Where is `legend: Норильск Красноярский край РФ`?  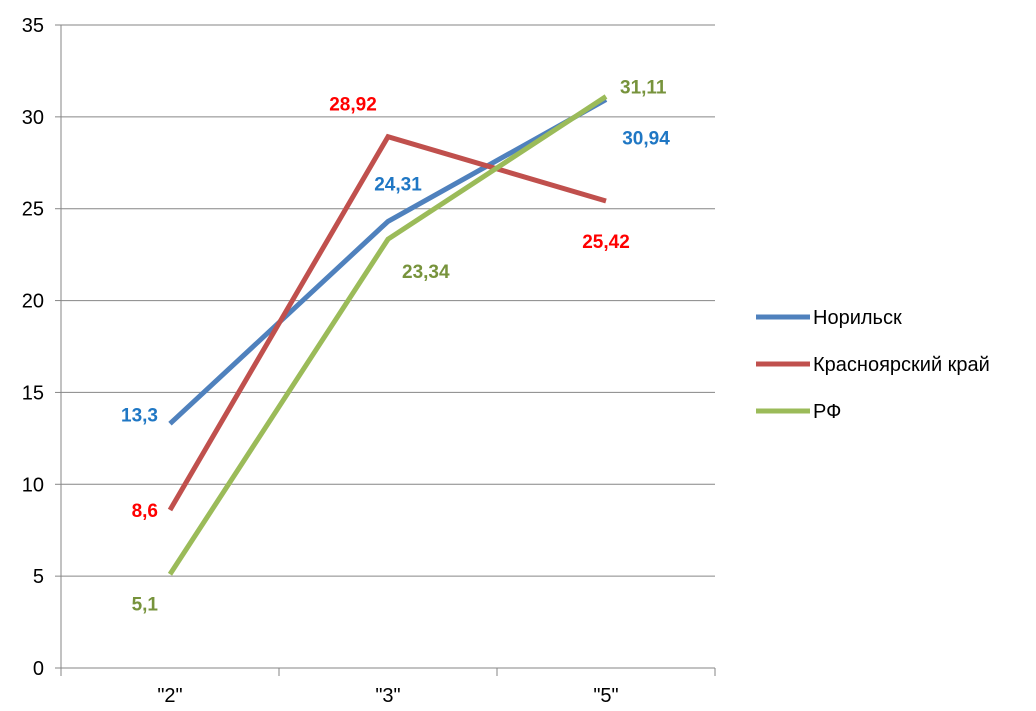 legend: Норильск Красноярский край РФ is located at coordinates (873, 365).